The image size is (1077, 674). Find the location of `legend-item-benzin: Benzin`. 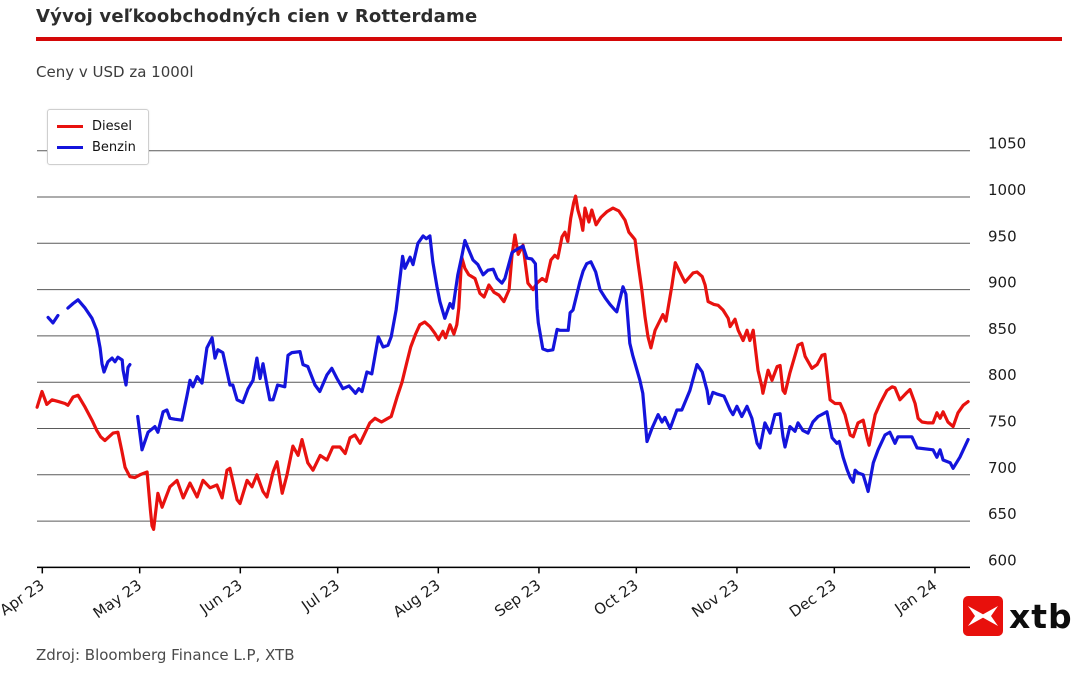

legend-item-benzin: Benzin is located at coordinates (96, 147).